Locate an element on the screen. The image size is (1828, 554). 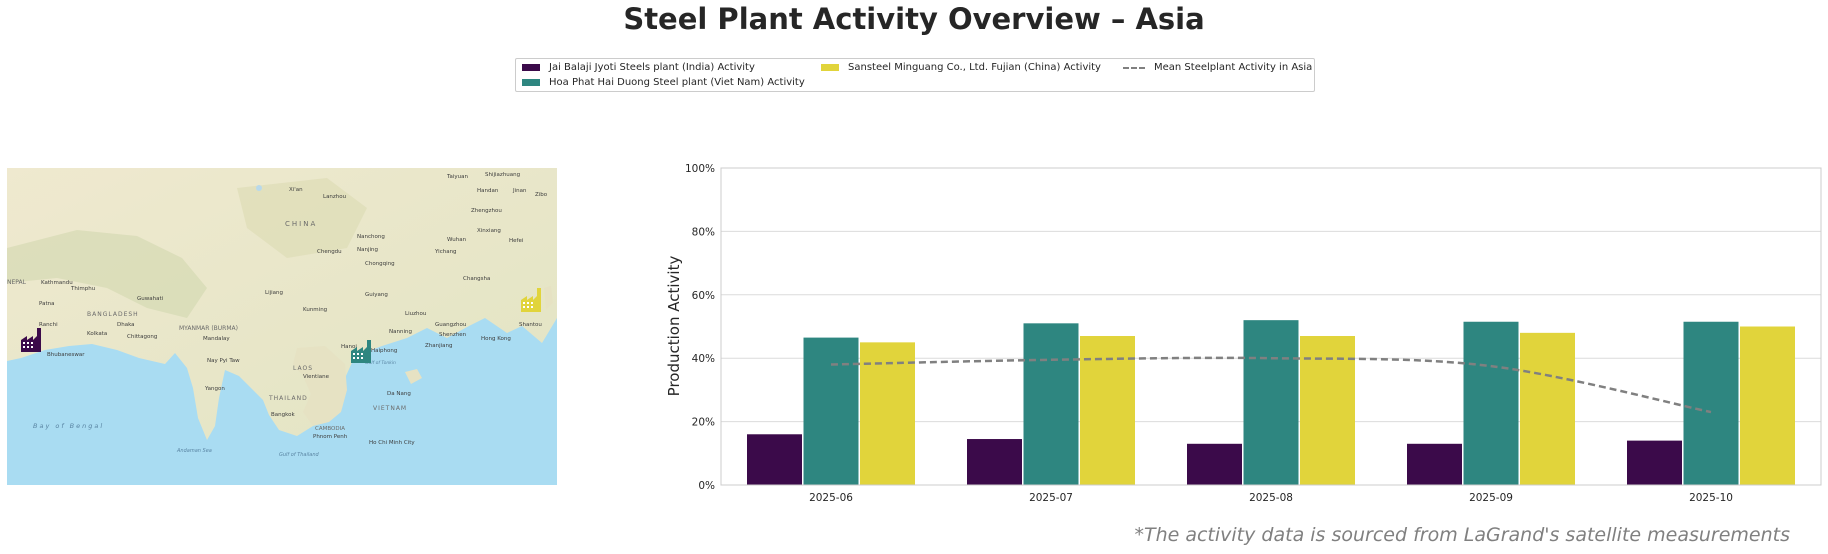
x-tick-labels: 2025-06 2025-07 2025-08 2025-09 2025-10 is located at coordinates (1271, 498).